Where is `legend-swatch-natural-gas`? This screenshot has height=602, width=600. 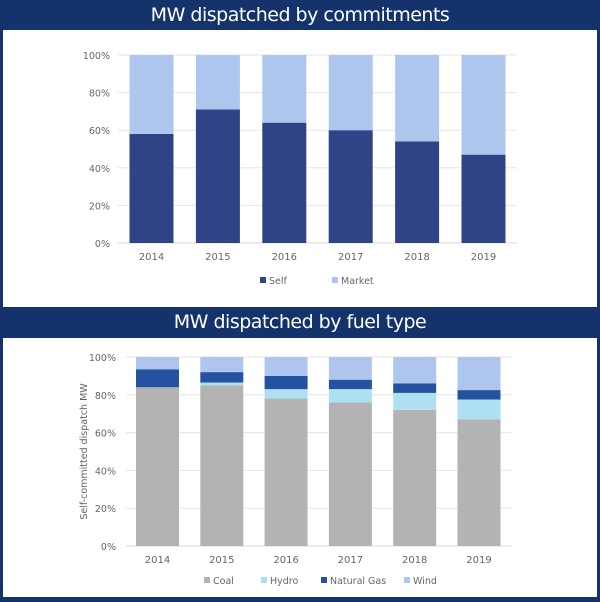
legend-swatch-natural-gas is located at coordinates (324, 580).